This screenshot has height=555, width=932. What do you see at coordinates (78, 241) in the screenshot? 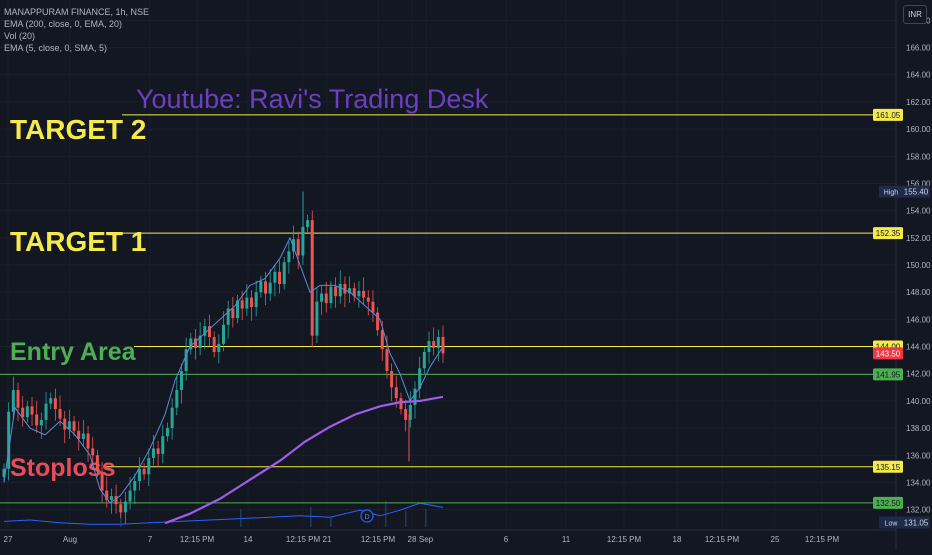
I see `level-label: TARGET 1` at bounding box center [78, 241].